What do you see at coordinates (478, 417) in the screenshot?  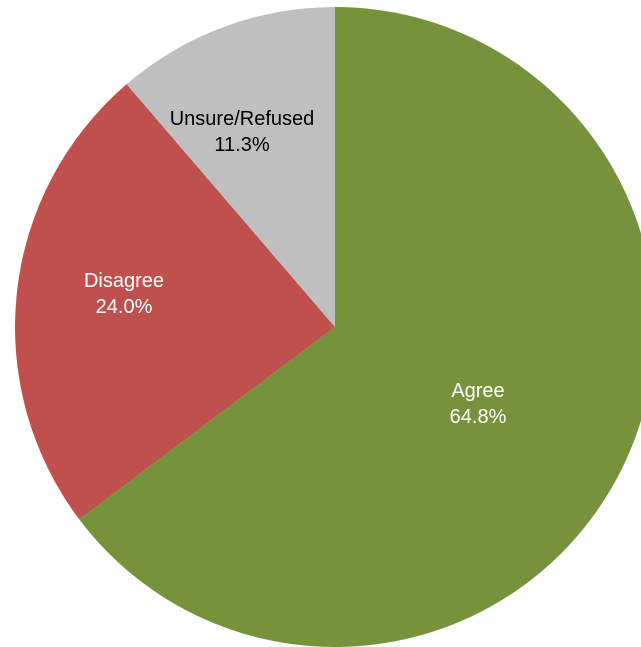 I see `slice-value-label: 64.8%` at bounding box center [478, 417].